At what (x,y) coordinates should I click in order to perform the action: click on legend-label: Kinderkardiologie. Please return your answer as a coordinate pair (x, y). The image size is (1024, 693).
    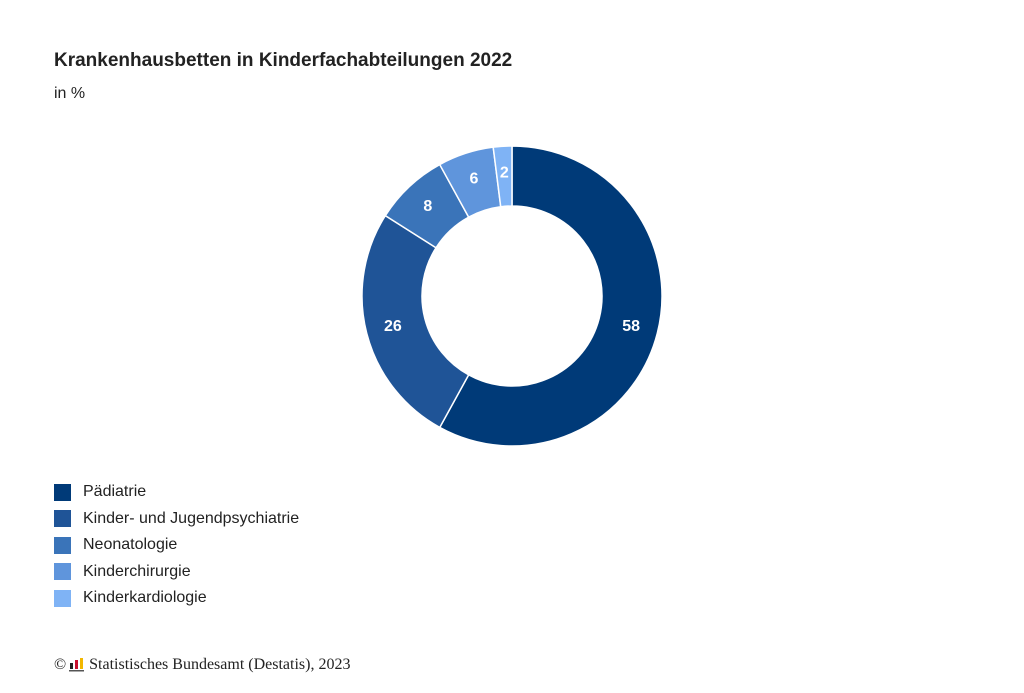
    Looking at the image, I should click on (145, 598).